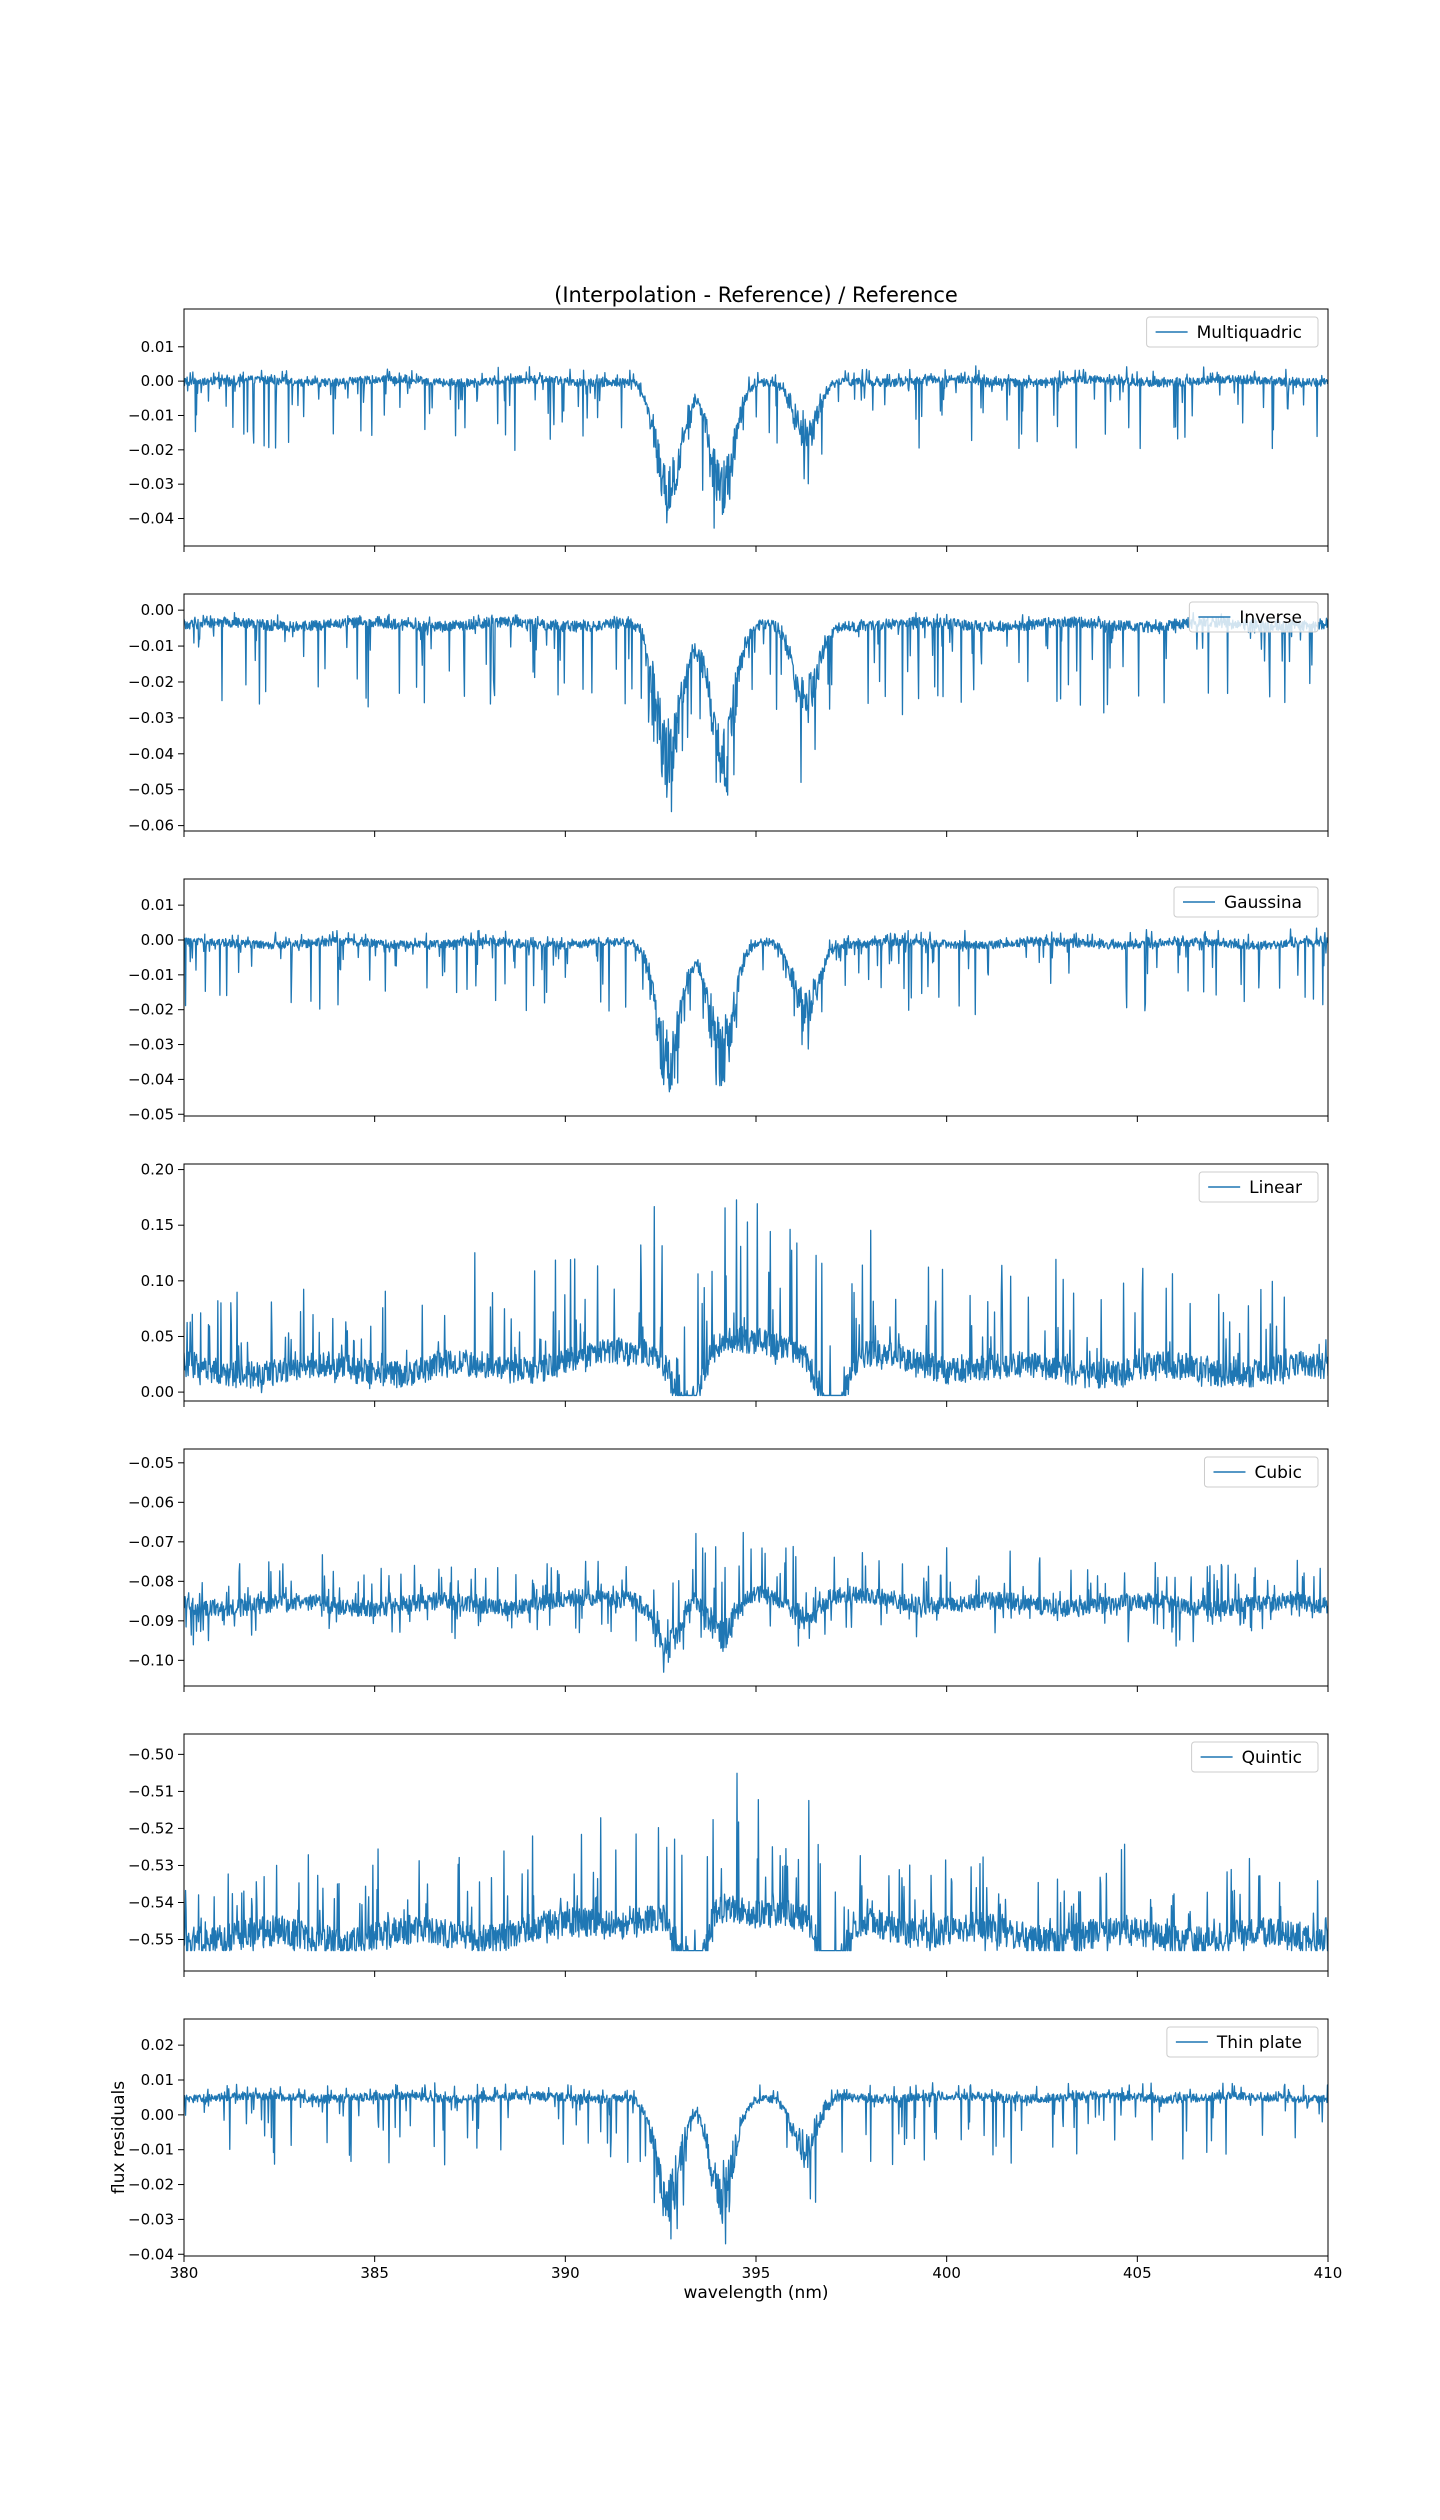 The height and width of the screenshot is (2520, 1440). I want to click on series-line-linear, so click(756, 1298).